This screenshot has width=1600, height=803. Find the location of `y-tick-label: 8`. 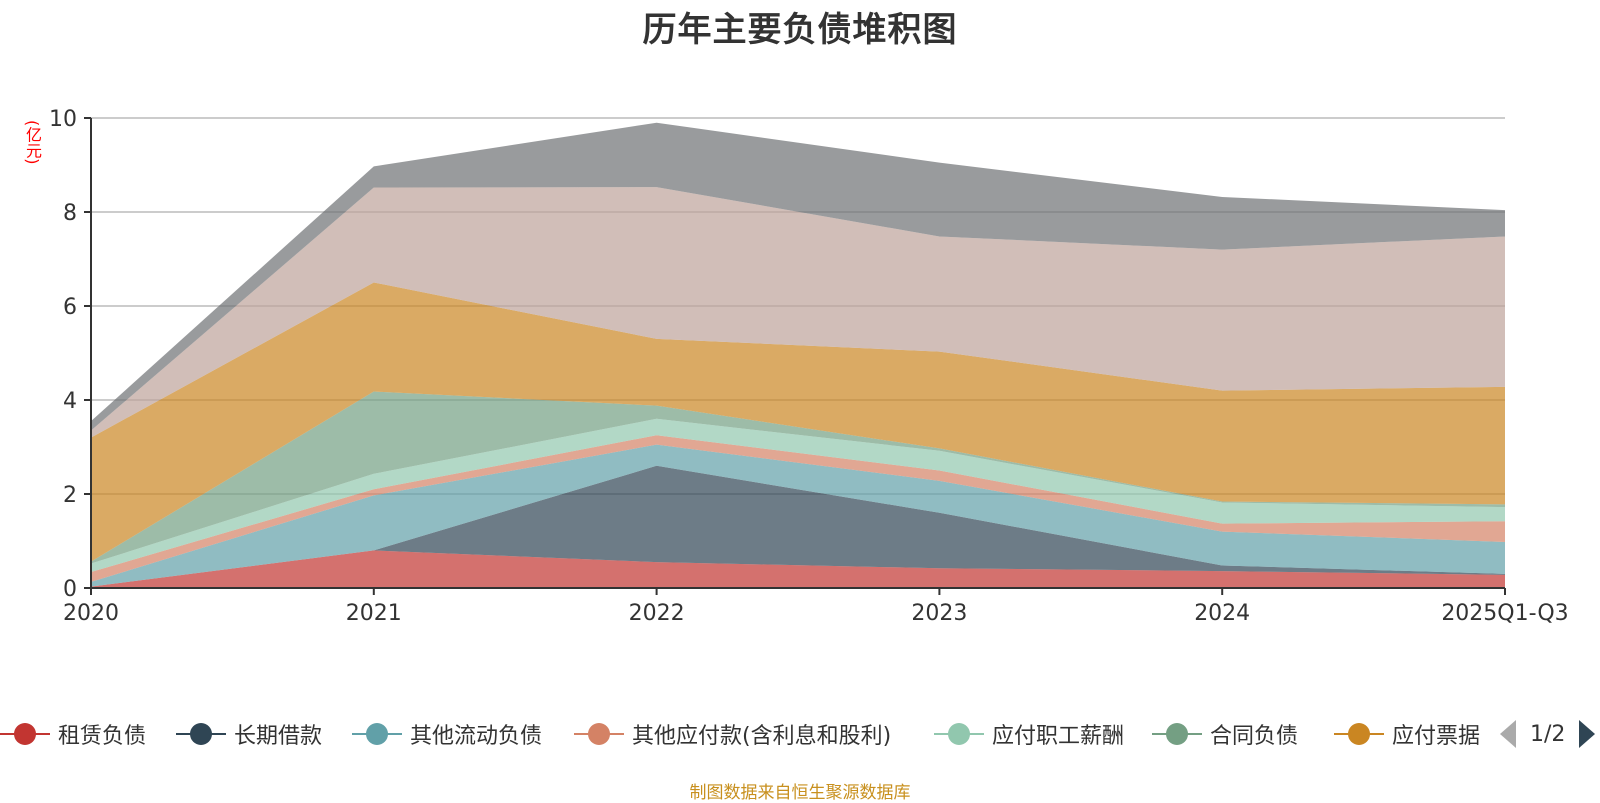

y-tick-label: 8 is located at coordinates (70, 213).